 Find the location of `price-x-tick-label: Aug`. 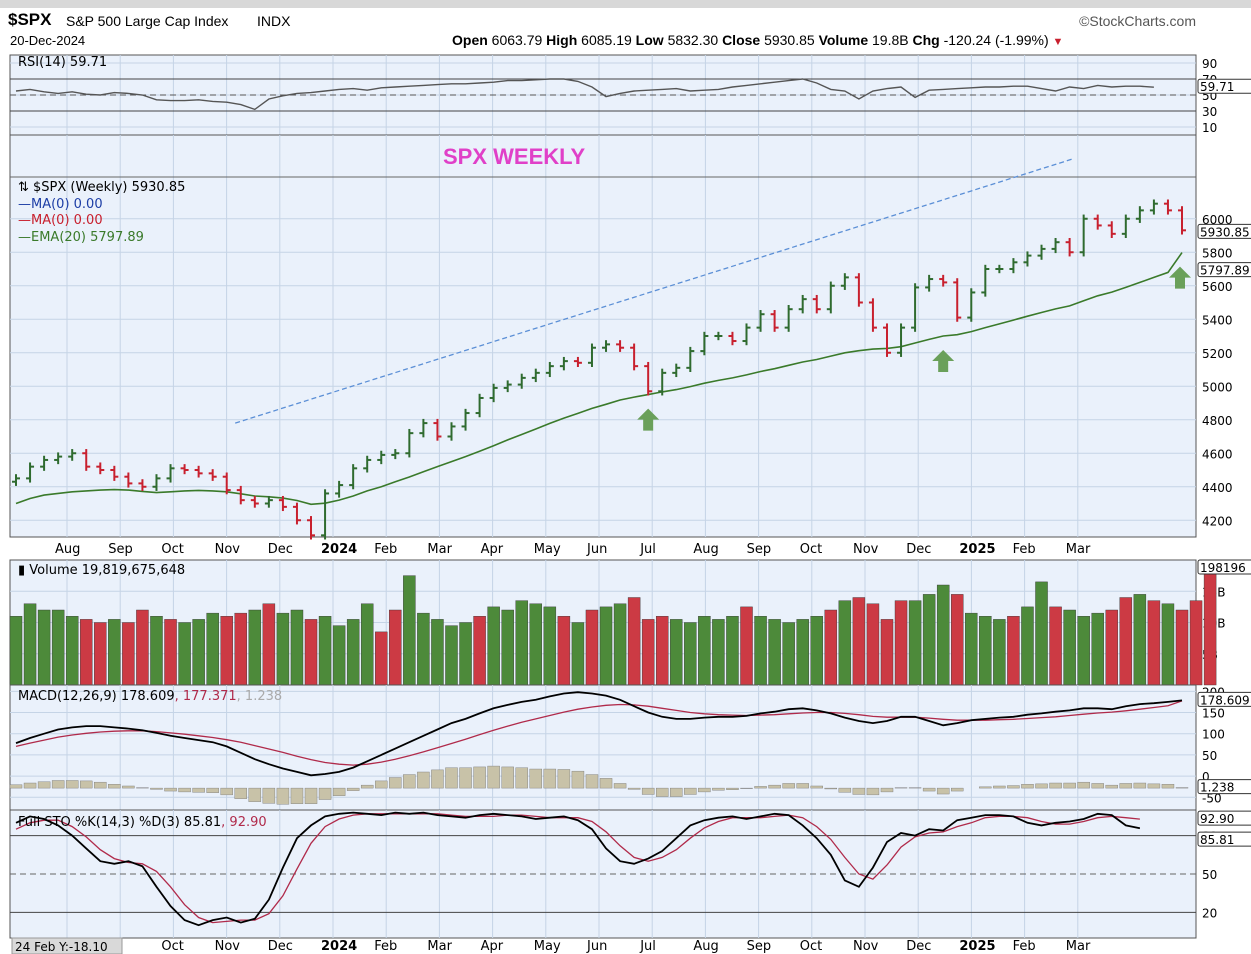

price-x-tick-label: Aug is located at coordinates (705, 549).